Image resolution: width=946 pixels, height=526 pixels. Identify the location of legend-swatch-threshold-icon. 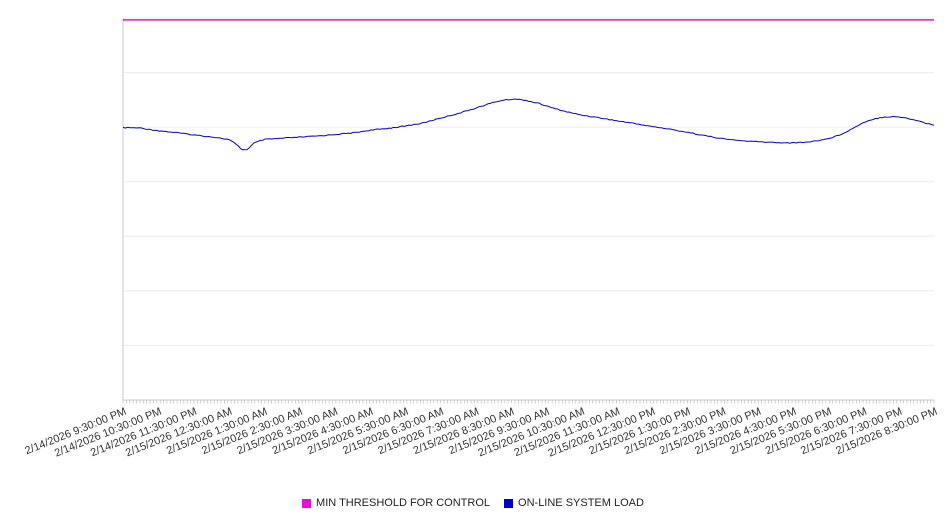
(307, 503).